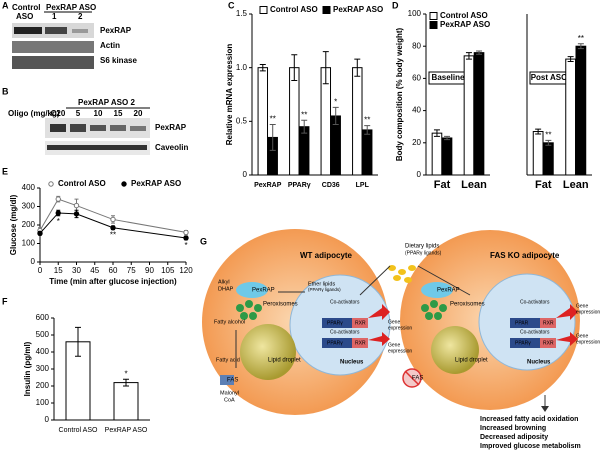 The height and width of the screenshot is (452, 600). I want to click on label: Body composition (% body weight), so click(399, 95).